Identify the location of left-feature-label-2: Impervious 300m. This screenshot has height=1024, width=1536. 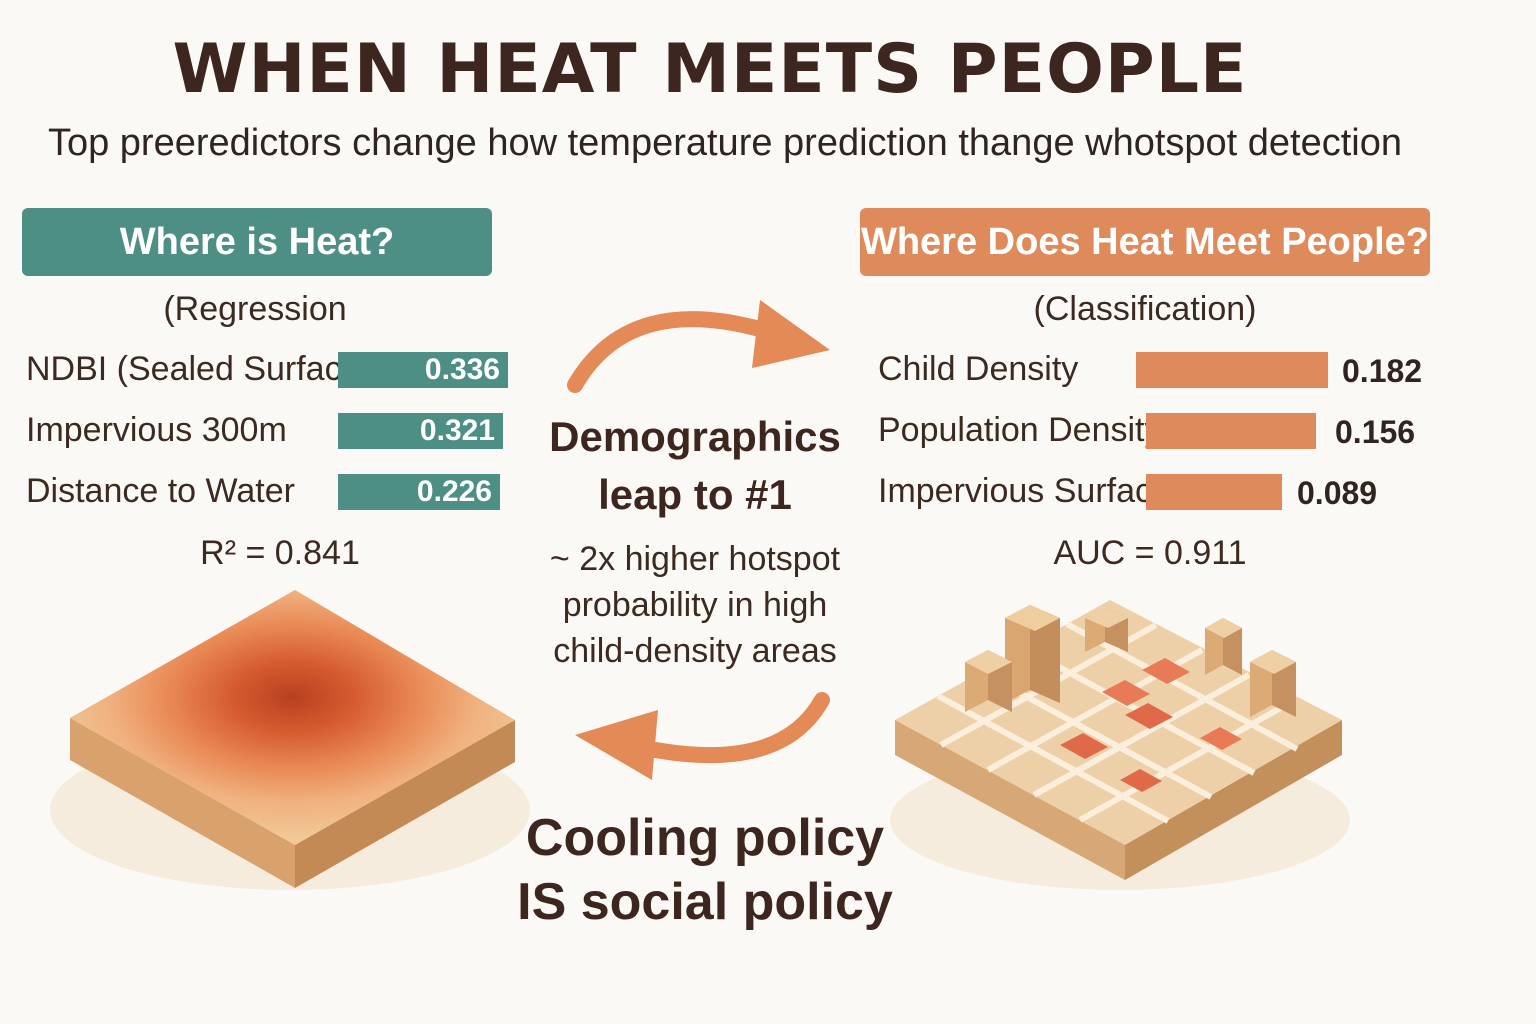
(156, 430).